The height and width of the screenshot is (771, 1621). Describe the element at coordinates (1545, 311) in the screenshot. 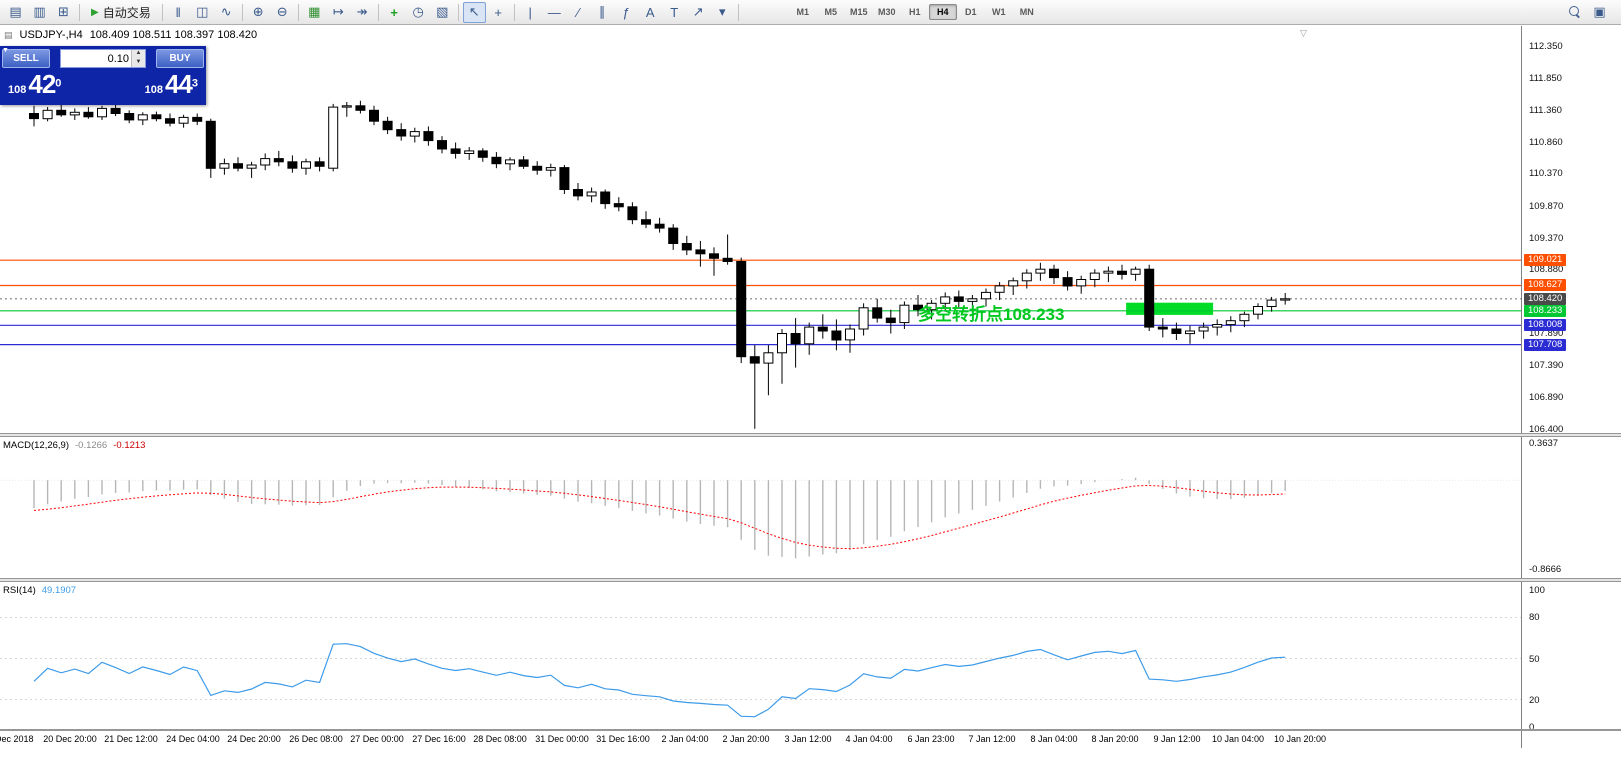

I see `price-tag-108.233: 108.233` at that location.